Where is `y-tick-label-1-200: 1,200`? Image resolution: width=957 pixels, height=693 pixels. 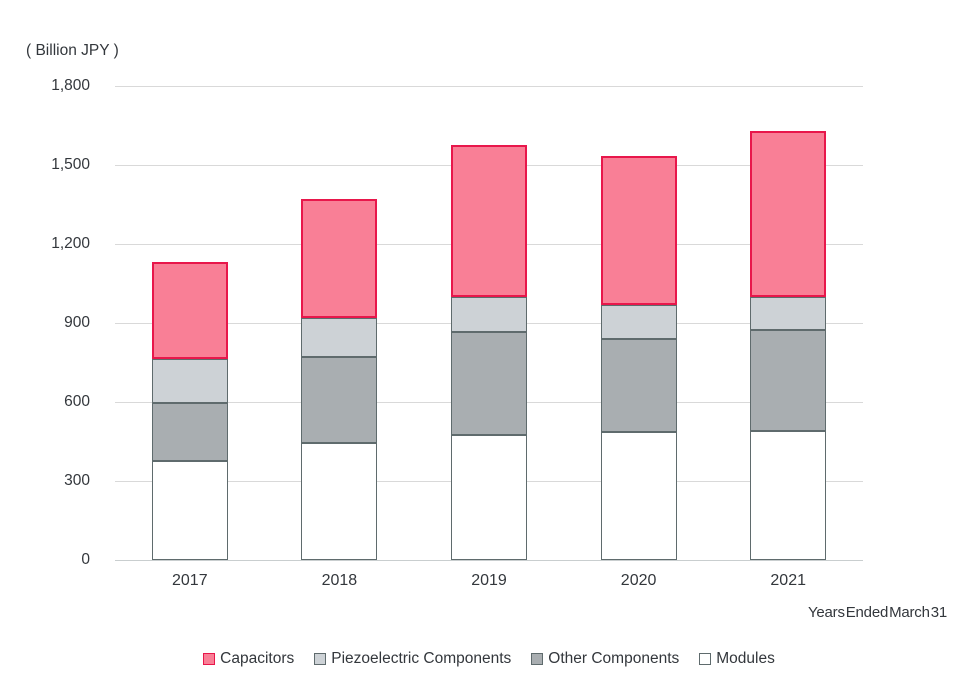 y-tick-label-1-200: 1,200 is located at coordinates (70, 243).